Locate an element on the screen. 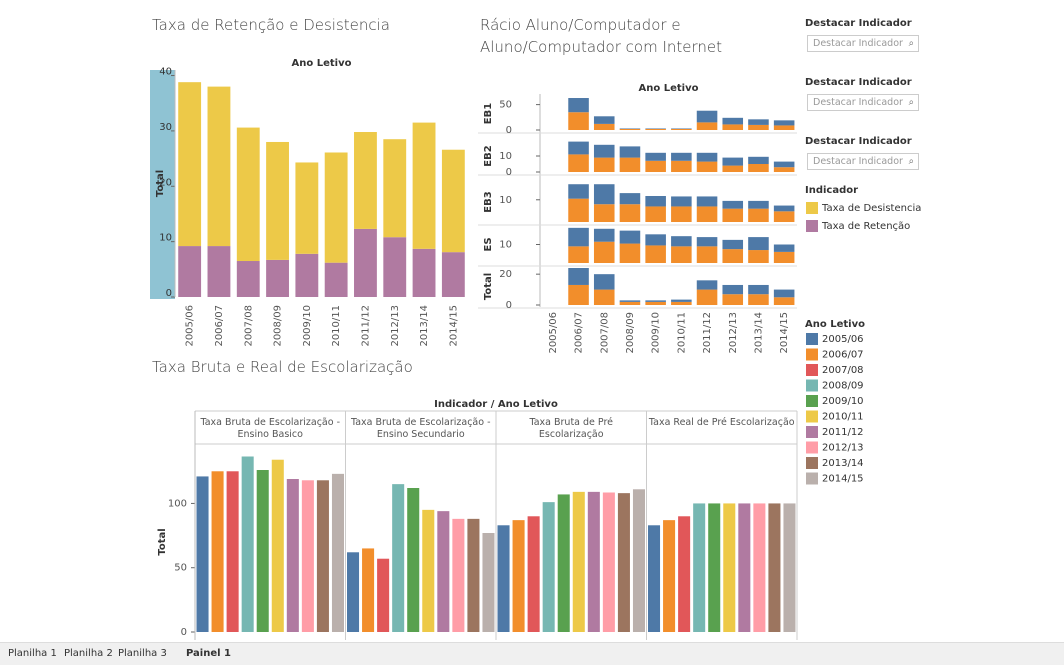 This screenshot has width=1064, height=665. tab: Planilha 3 is located at coordinates (142, 653).